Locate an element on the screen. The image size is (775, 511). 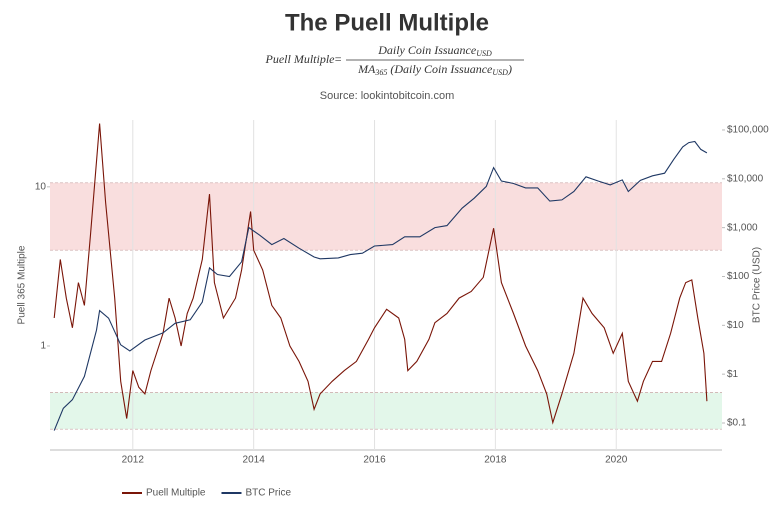
y2-tick-label: $100,000 is located at coordinates (748, 130).